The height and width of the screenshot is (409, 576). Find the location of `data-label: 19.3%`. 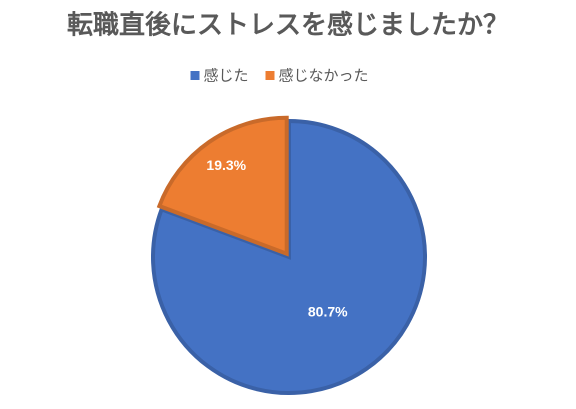

data-label: 19.3% is located at coordinates (226, 165).